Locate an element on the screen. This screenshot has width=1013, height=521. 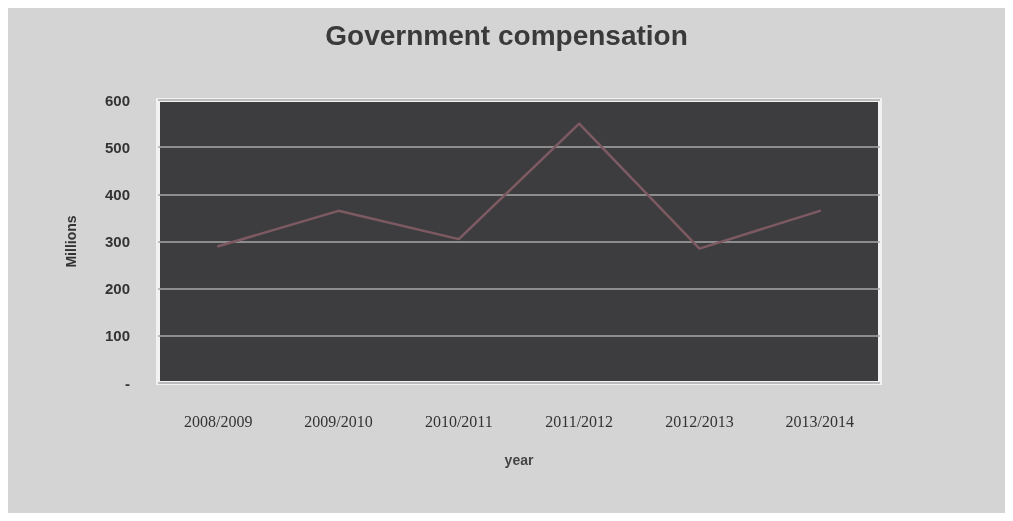
line-series is located at coordinates (519, 186).